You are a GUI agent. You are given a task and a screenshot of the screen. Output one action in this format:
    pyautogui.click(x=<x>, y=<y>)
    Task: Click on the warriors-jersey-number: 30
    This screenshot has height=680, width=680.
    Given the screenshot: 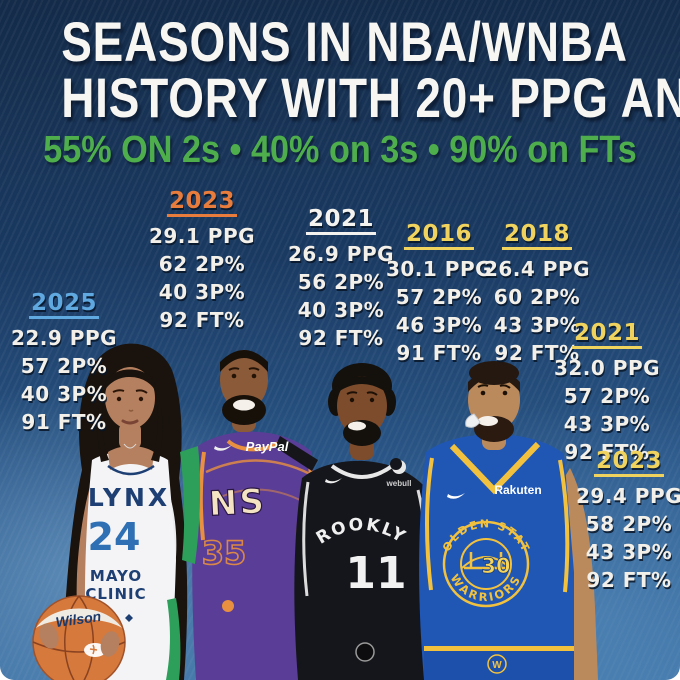 What is the action you would take?
    pyautogui.click(x=495, y=566)
    